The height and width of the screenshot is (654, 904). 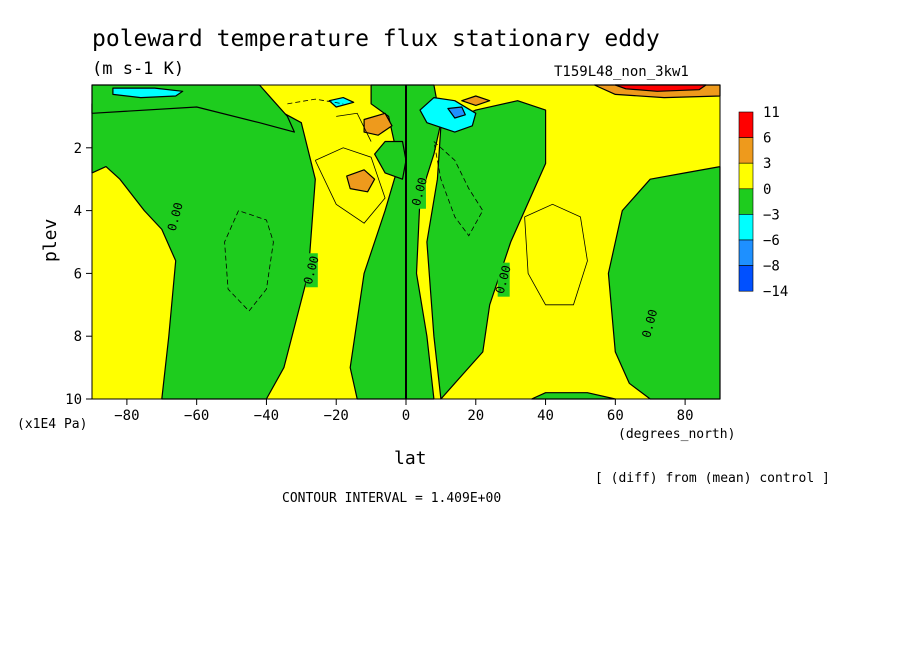 What do you see at coordinates (767, 139) in the screenshot?
I see `colorbar-label: 6` at bounding box center [767, 139].